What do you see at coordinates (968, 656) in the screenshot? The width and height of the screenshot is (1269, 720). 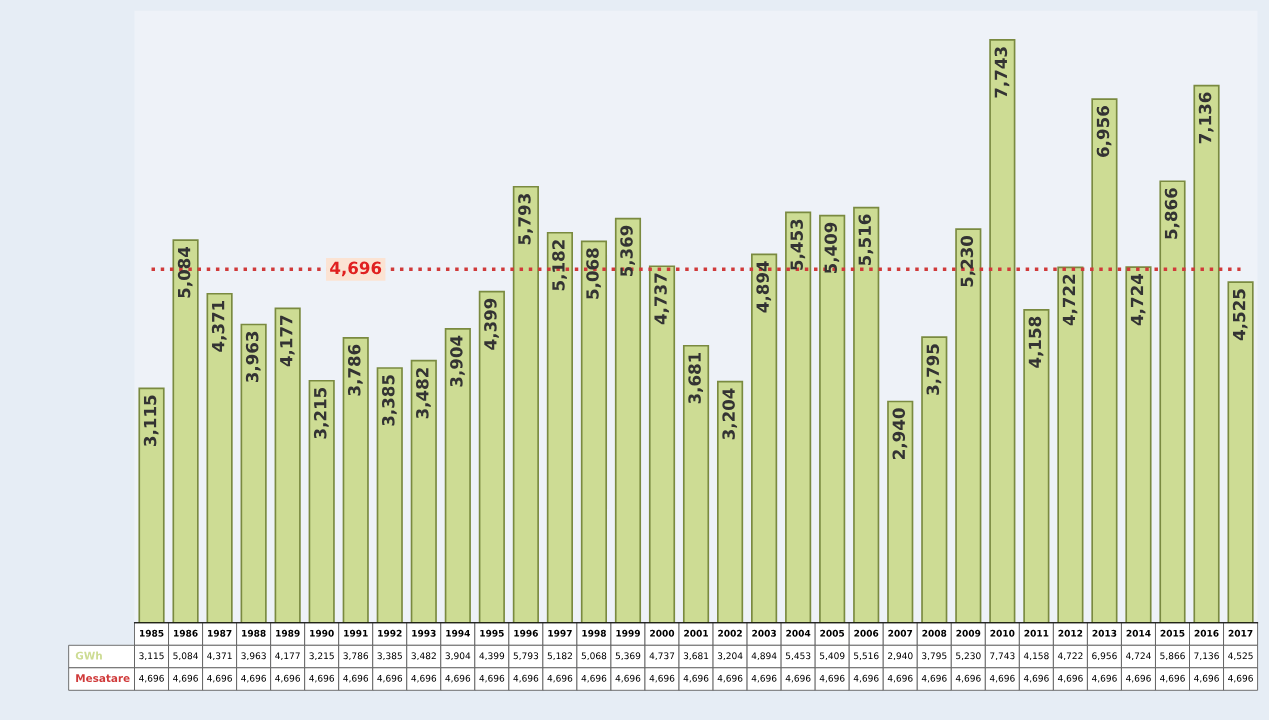 I see `data-label: 5,230` at bounding box center [968, 656].